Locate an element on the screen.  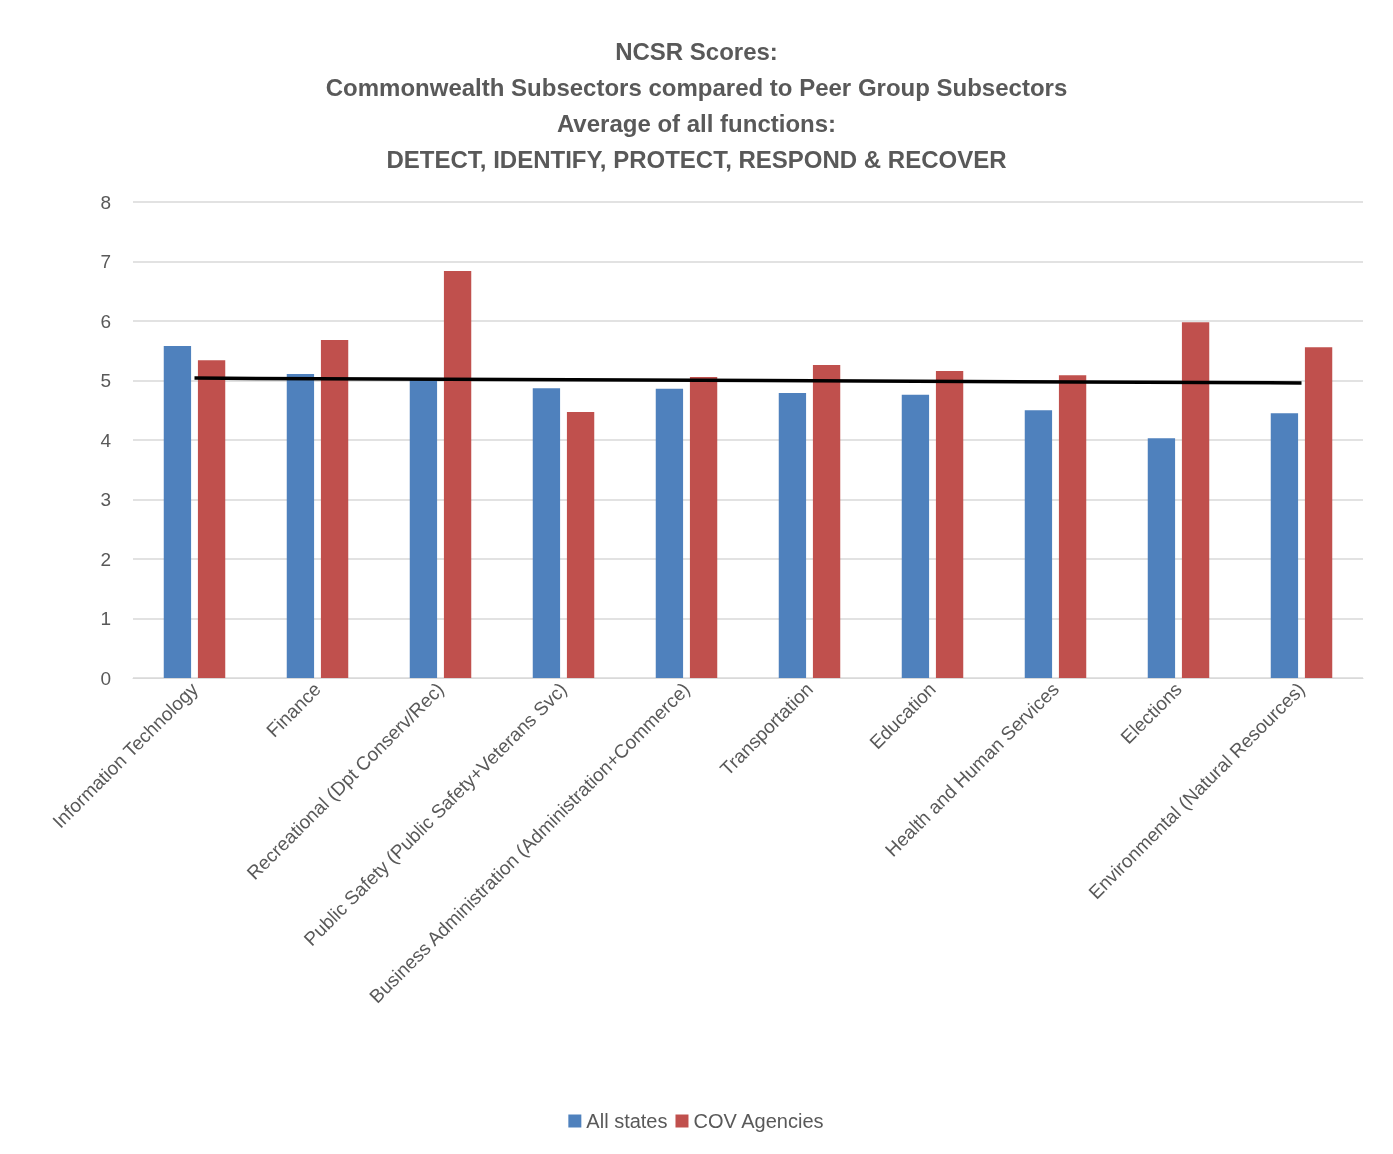
y-tick-label: 5 is located at coordinates (105, 380).